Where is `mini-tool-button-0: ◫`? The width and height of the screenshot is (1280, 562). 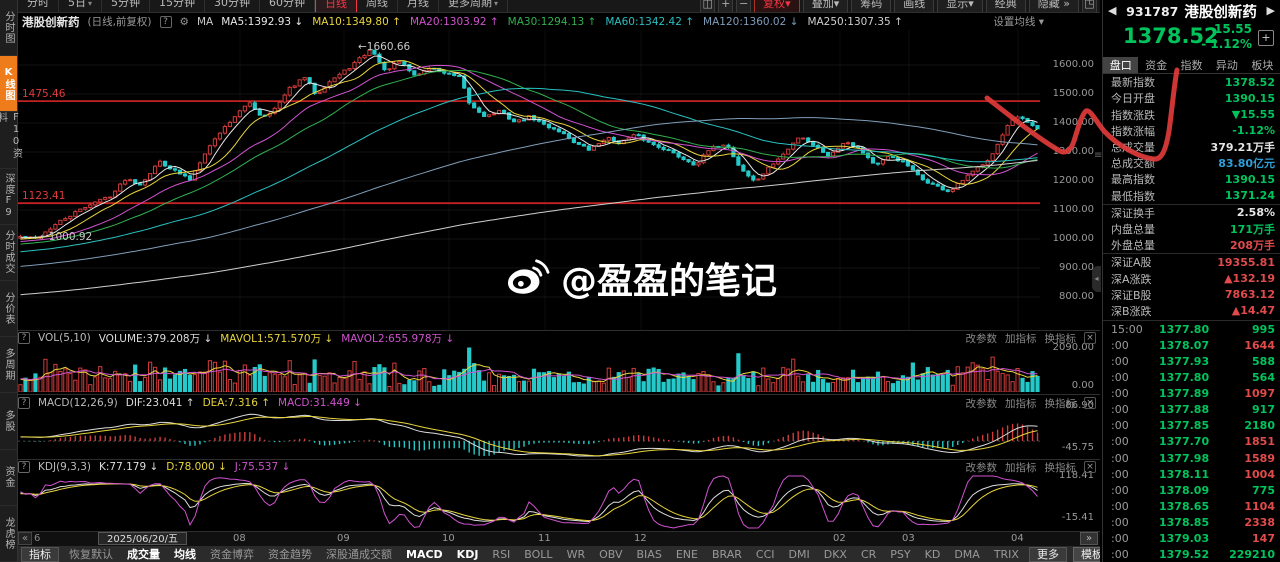
mini-tool-button-0: ◫ is located at coordinates (708, 6).